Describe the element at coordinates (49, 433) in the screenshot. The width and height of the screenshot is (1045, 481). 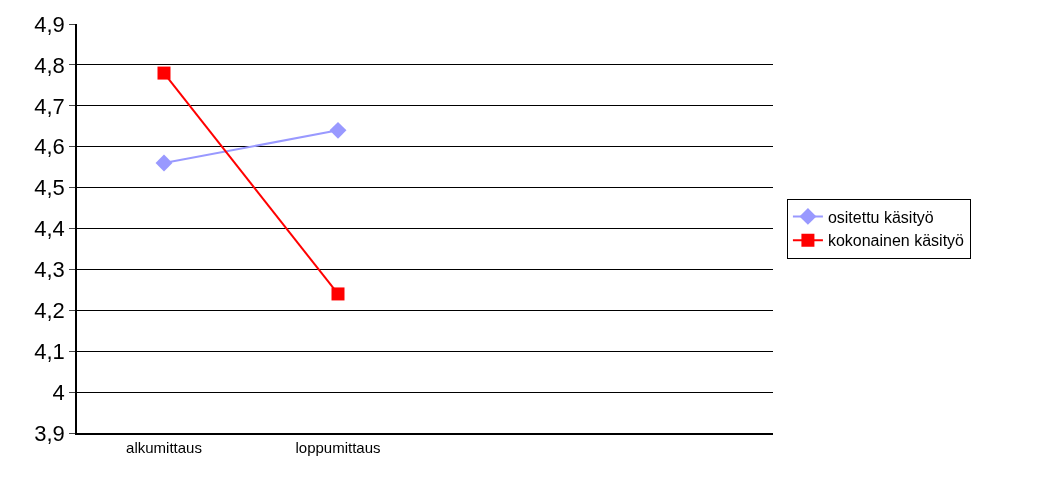
I see `y-tick-label: 3,9` at that location.